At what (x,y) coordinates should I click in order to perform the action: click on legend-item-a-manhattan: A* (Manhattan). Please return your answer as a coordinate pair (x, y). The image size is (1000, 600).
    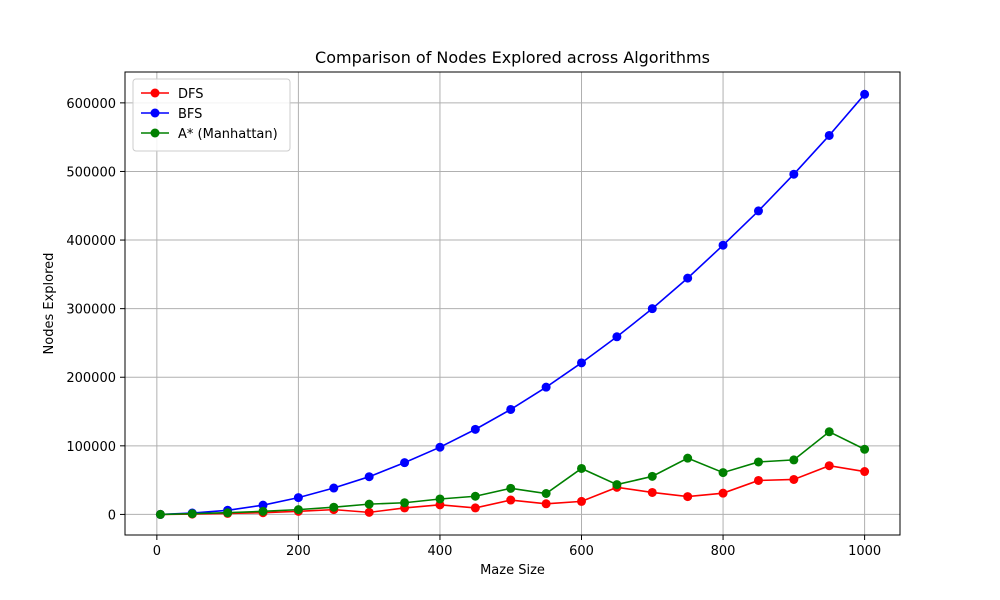
    Looking at the image, I should click on (209, 134).